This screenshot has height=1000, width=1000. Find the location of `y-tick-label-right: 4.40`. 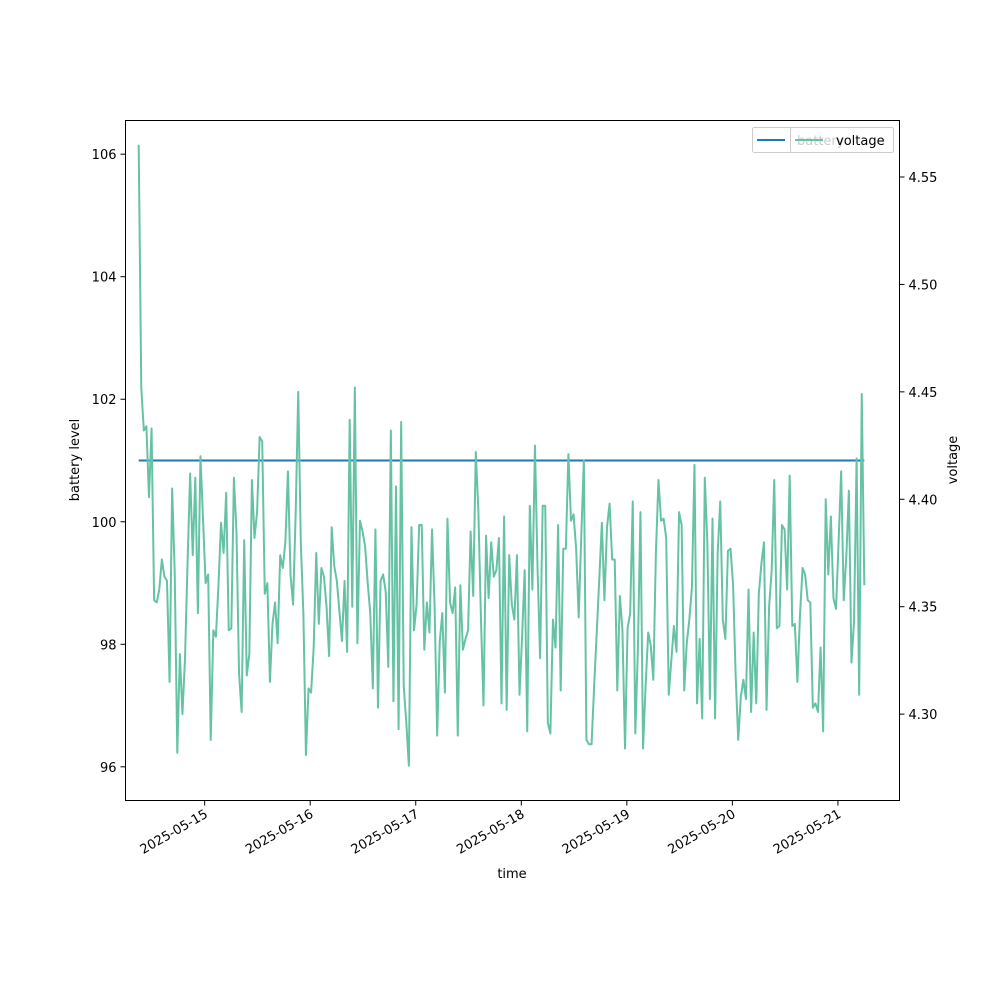

y-tick-label-right: 4.40 is located at coordinates (923, 500).